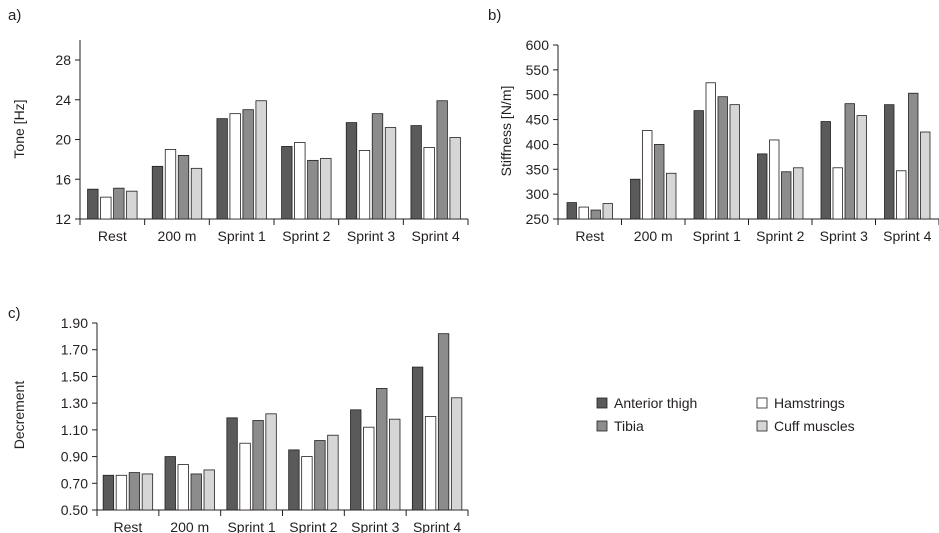  What do you see at coordinates (655, 403) in the screenshot?
I see `legend-label-anterior-thigh: Anterior thigh` at bounding box center [655, 403].